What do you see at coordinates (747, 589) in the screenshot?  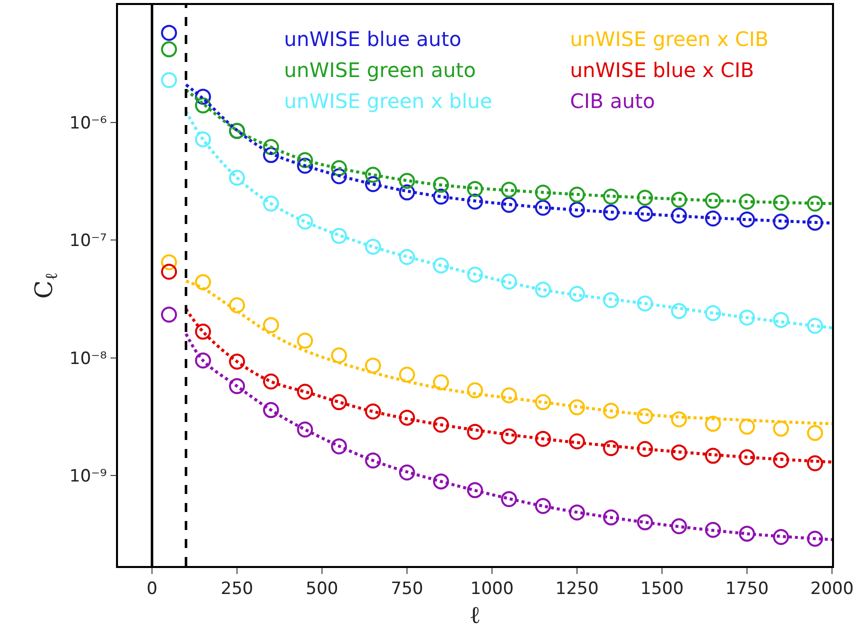 I see `x-tick-label: 1750` at bounding box center [747, 589].